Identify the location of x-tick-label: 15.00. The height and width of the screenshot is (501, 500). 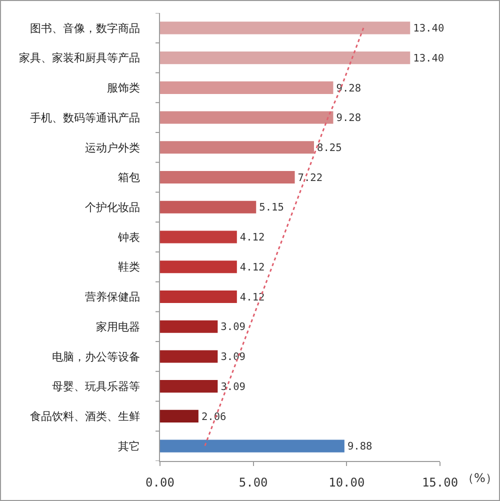
(440, 482).